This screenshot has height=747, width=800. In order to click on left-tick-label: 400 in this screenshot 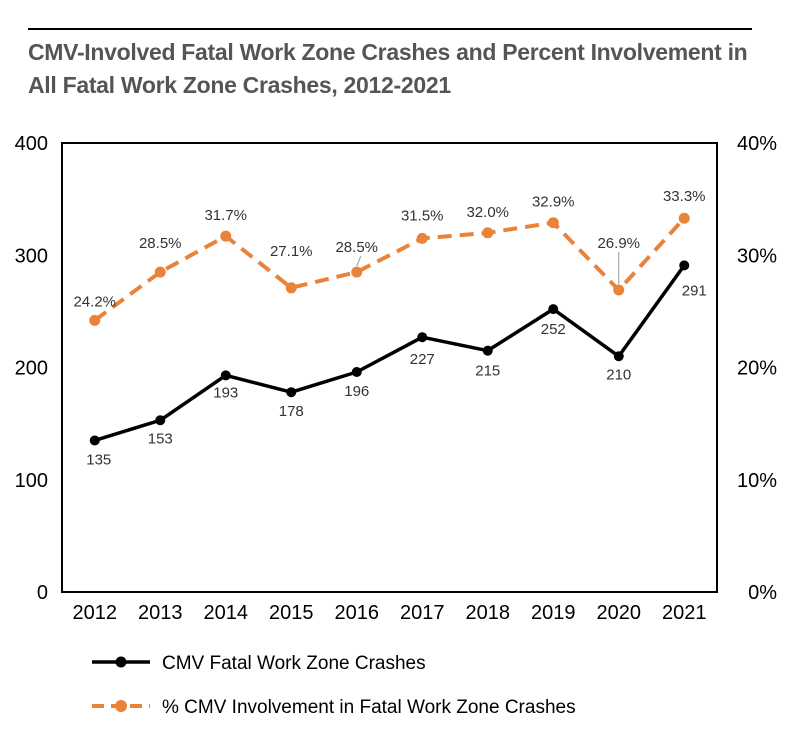, I will do `click(31, 144)`.